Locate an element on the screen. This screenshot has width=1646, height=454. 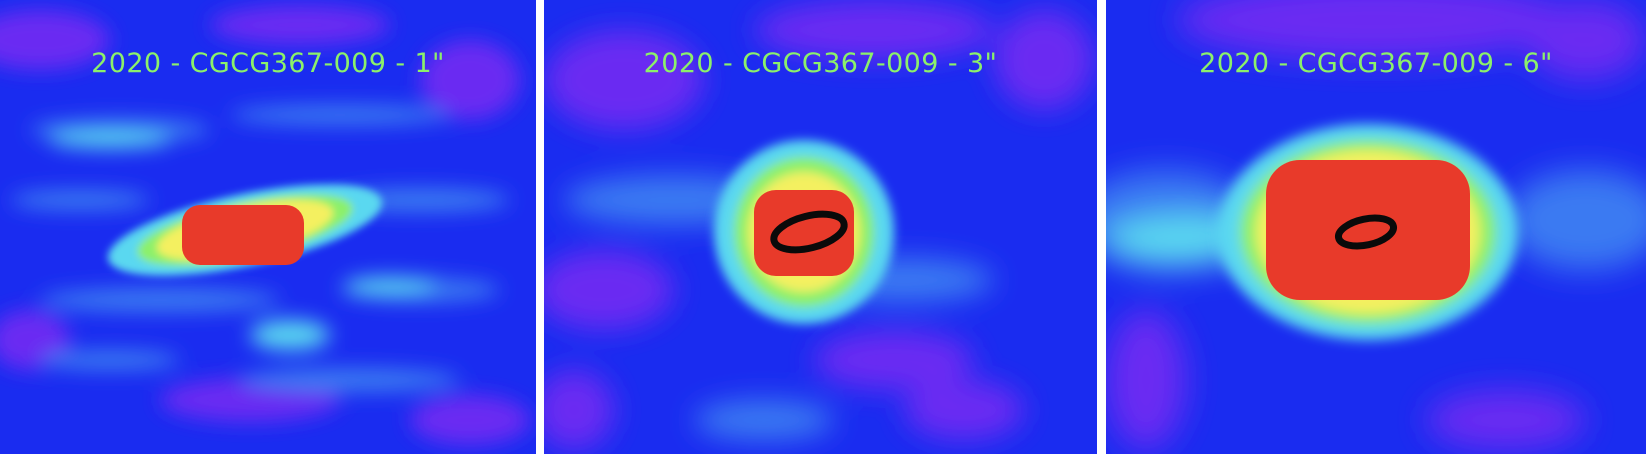
panel-title: 2020 - CGCG367-009 - 3" is located at coordinates (820, 63).